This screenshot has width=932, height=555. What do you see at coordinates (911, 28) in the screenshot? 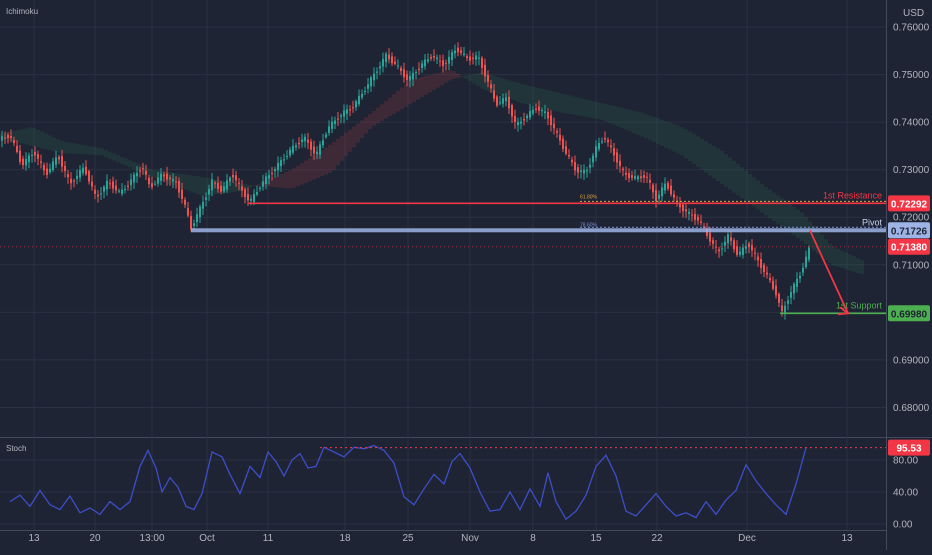
I see `y-tick-label: 0.76000` at bounding box center [911, 28].